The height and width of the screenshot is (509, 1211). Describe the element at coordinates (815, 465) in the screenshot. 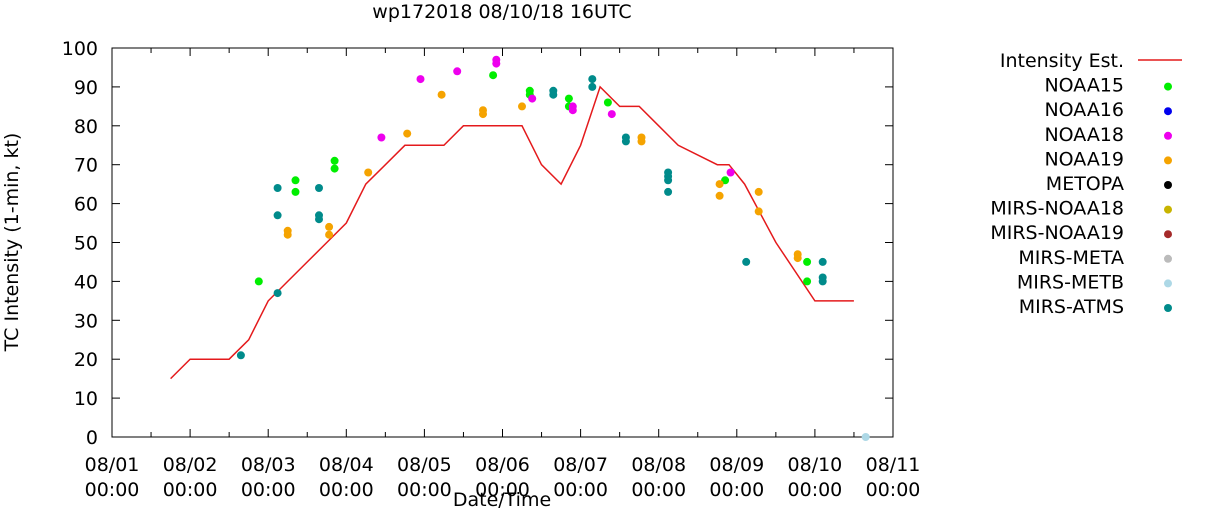

I see `x-tick-label-date: 08/10` at that location.